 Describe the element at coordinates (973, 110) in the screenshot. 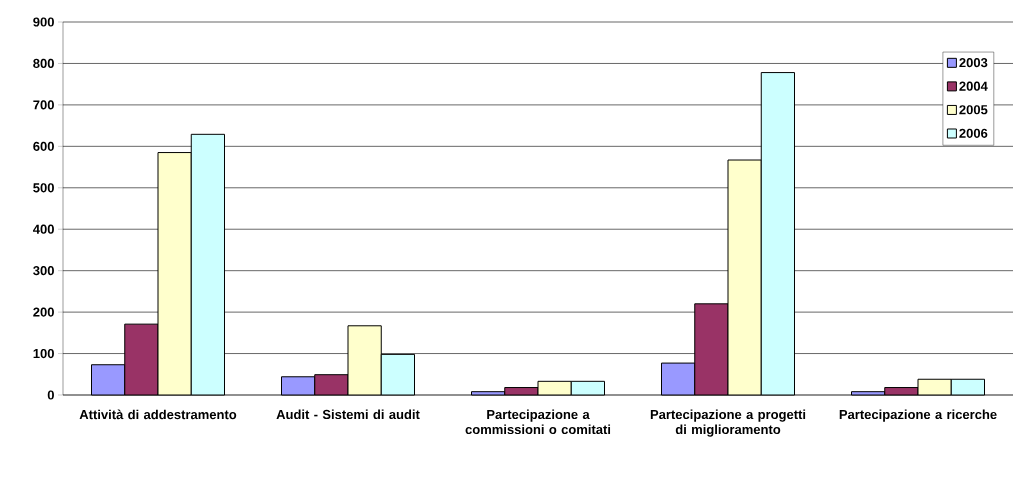

I see `legend-label: 2005` at that location.